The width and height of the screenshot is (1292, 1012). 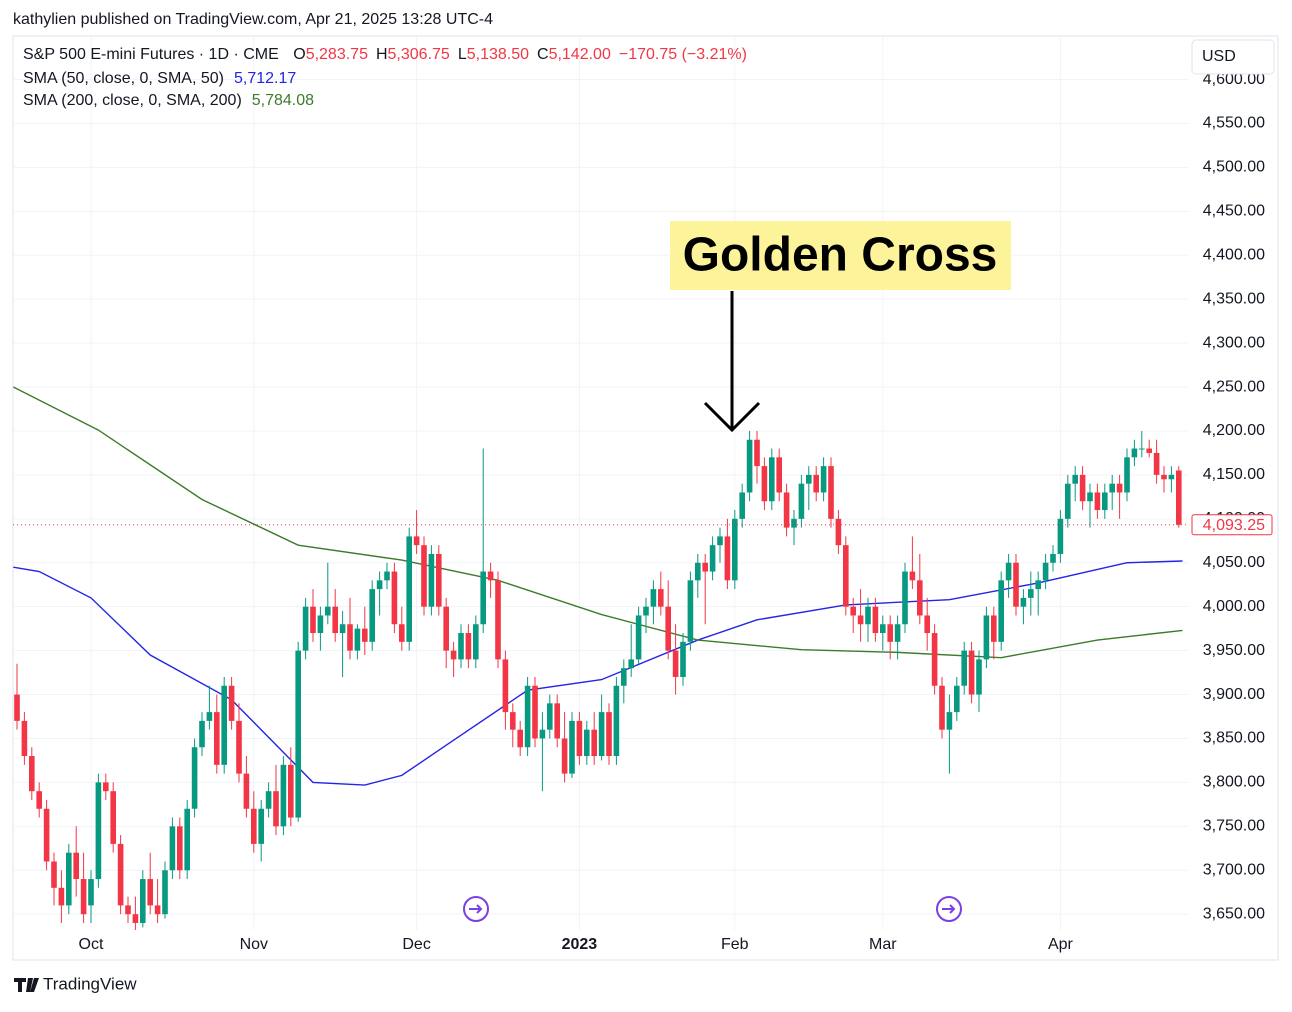 What do you see at coordinates (1233, 57) in the screenshot?
I see `currency-button` at bounding box center [1233, 57].